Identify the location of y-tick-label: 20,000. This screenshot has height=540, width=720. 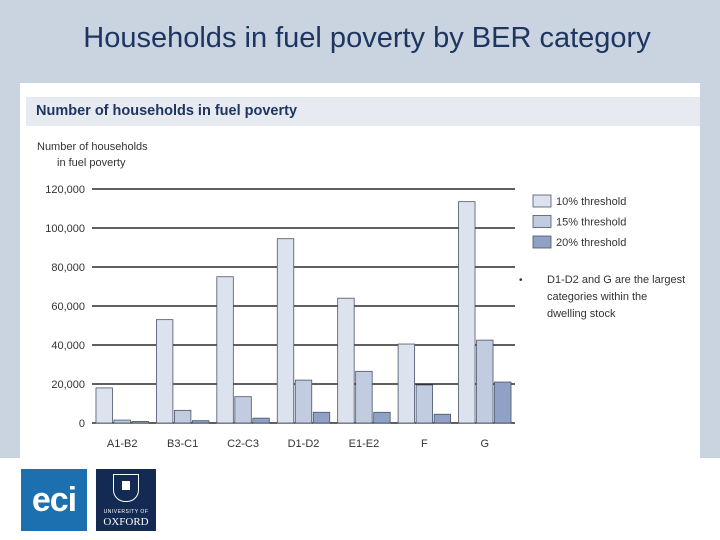
(68, 385).